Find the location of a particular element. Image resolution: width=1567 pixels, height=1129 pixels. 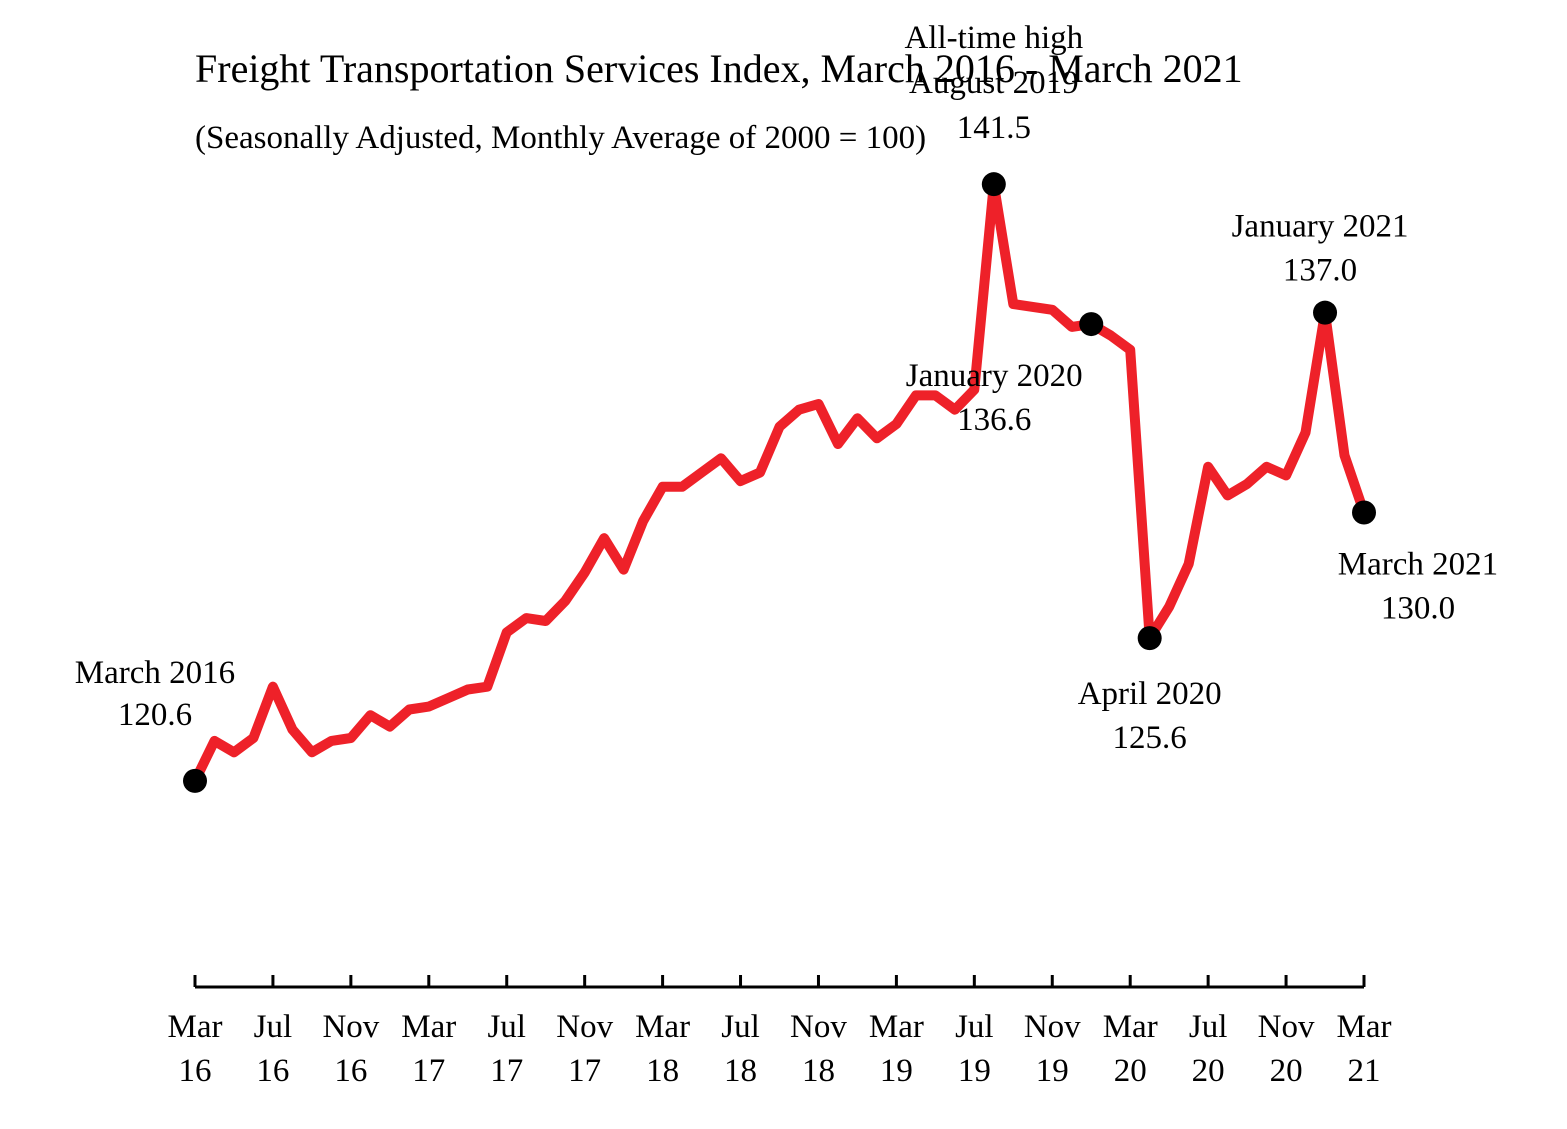

x-tick-label: Nov 17 is located at coordinates (584, 1049).